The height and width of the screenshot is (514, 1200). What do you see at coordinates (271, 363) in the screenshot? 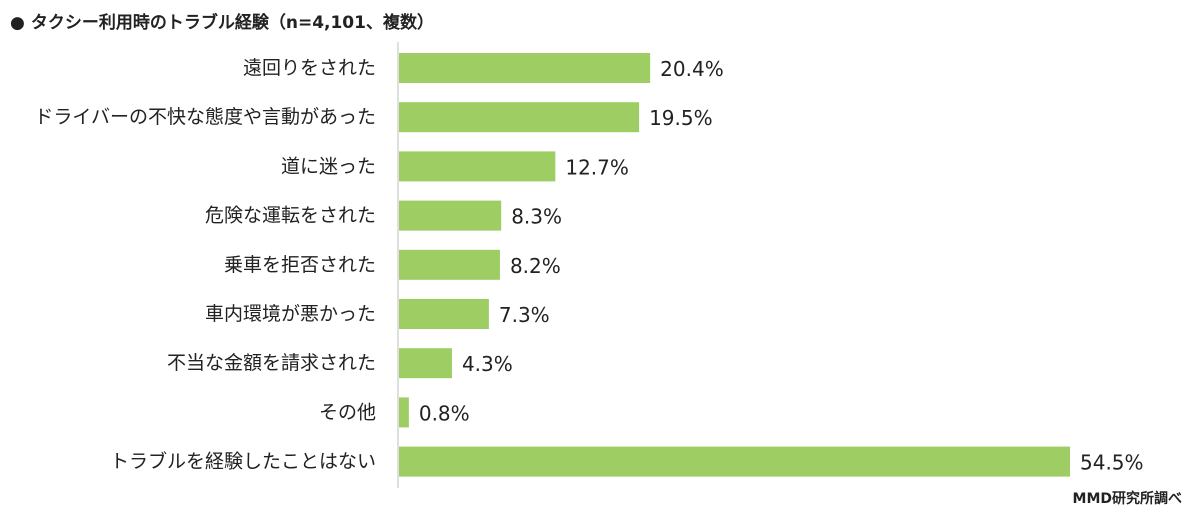
I see `category-label: 不当な金額を請求された` at bounding box center [271, 363].